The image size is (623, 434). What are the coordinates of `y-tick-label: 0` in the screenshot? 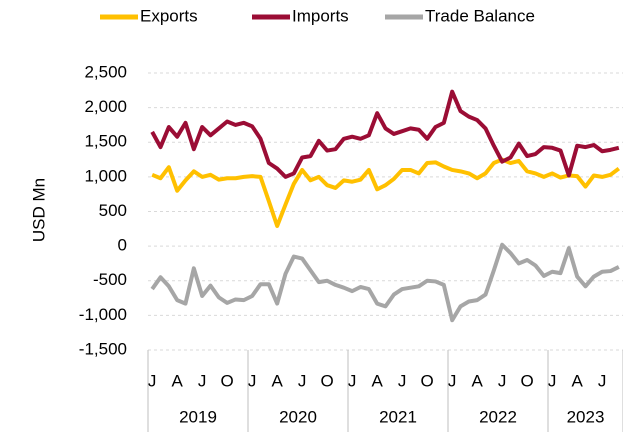 It's located at (122, 245).